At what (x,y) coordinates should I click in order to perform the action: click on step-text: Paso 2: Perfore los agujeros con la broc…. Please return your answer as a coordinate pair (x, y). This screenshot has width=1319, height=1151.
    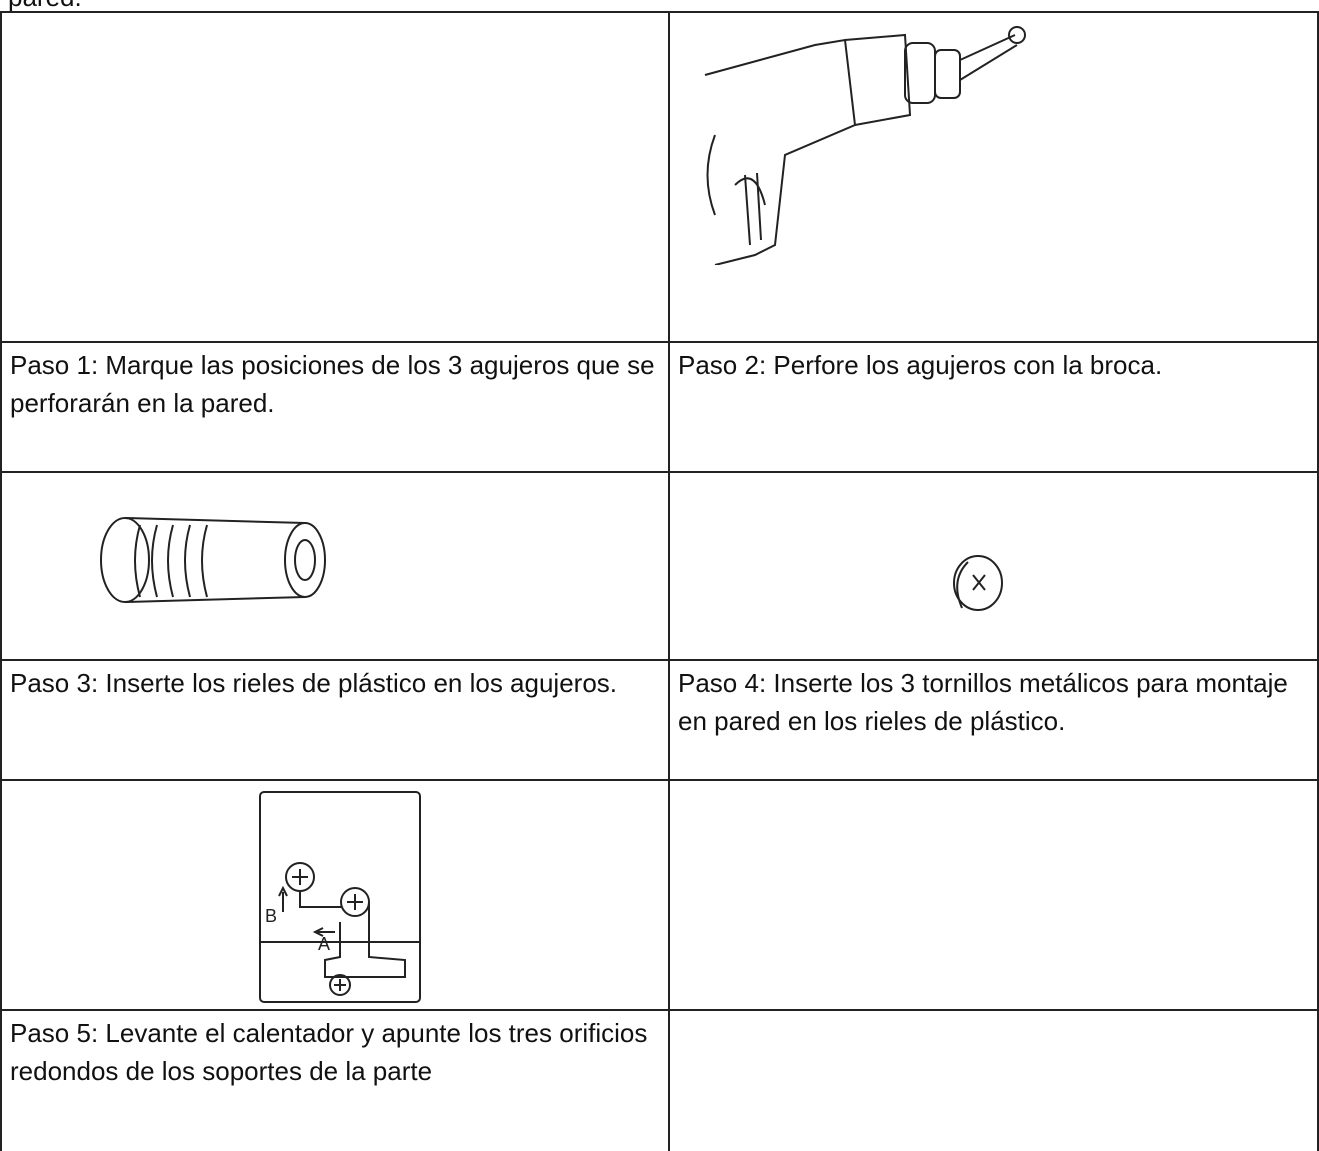
    Looking at the image, I should click on (920, 365).